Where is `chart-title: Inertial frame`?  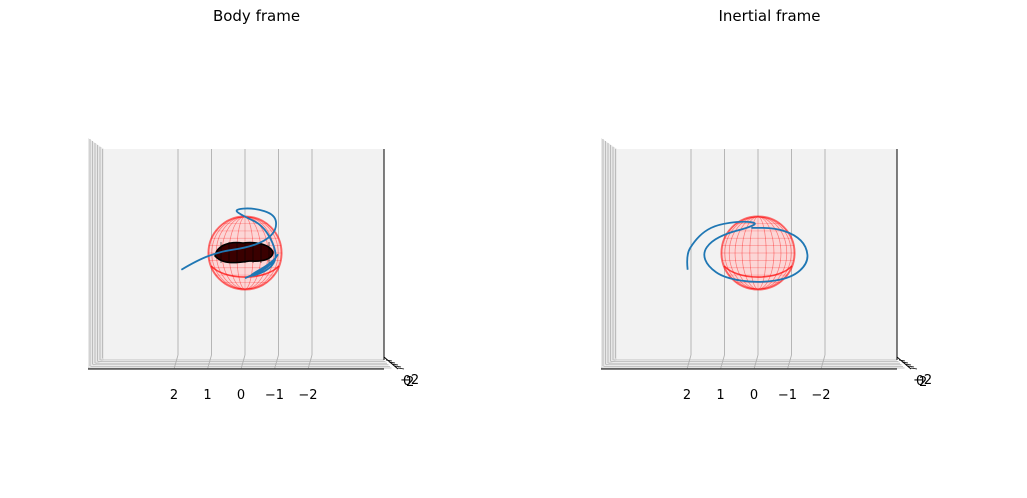 chart-title: Inertial frame is located at coordinates (769, 16).